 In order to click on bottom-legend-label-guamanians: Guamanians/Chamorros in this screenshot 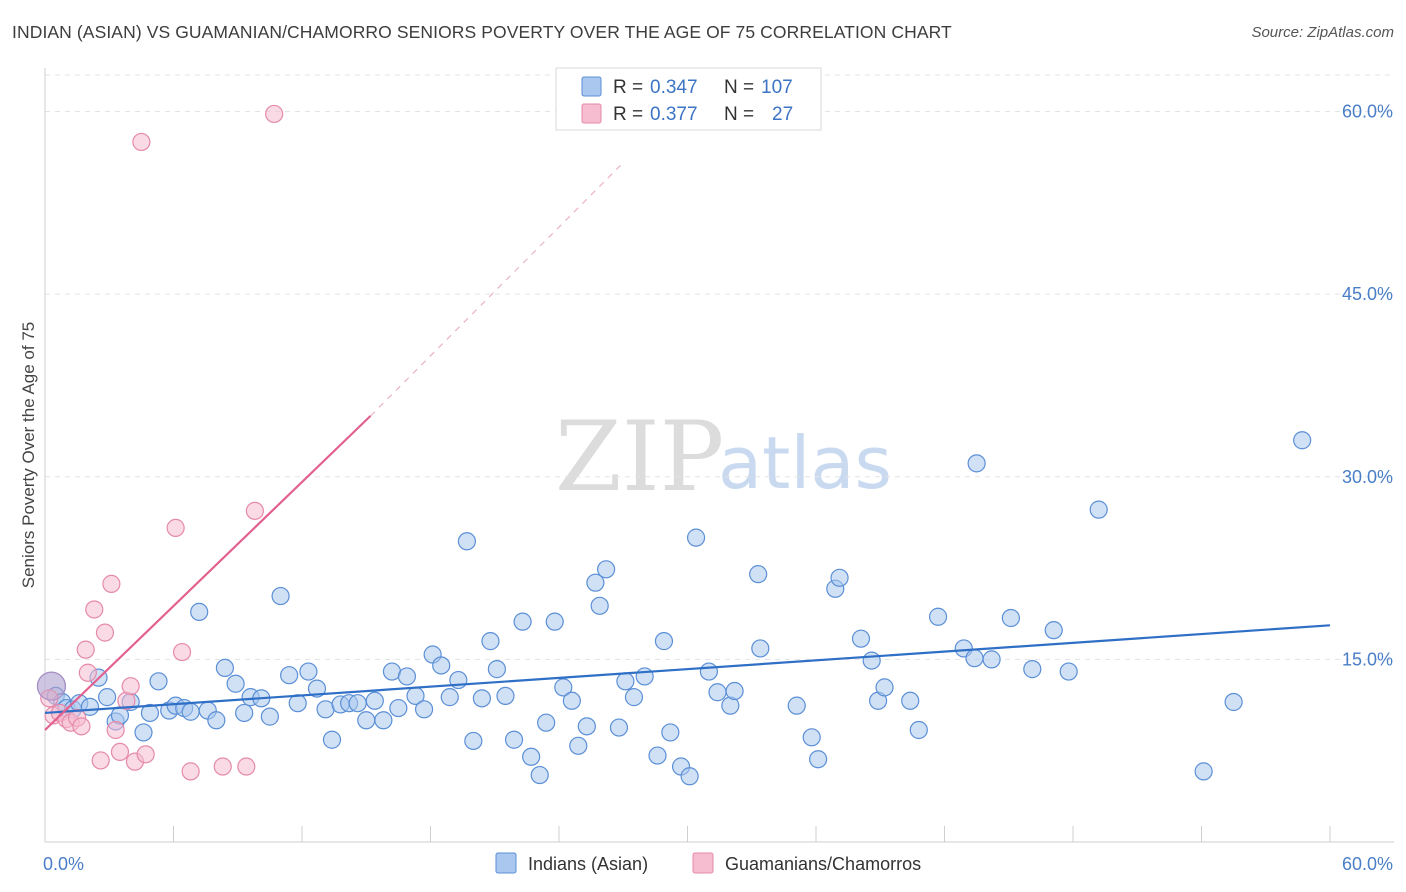, I will do `click(823, 864)`.